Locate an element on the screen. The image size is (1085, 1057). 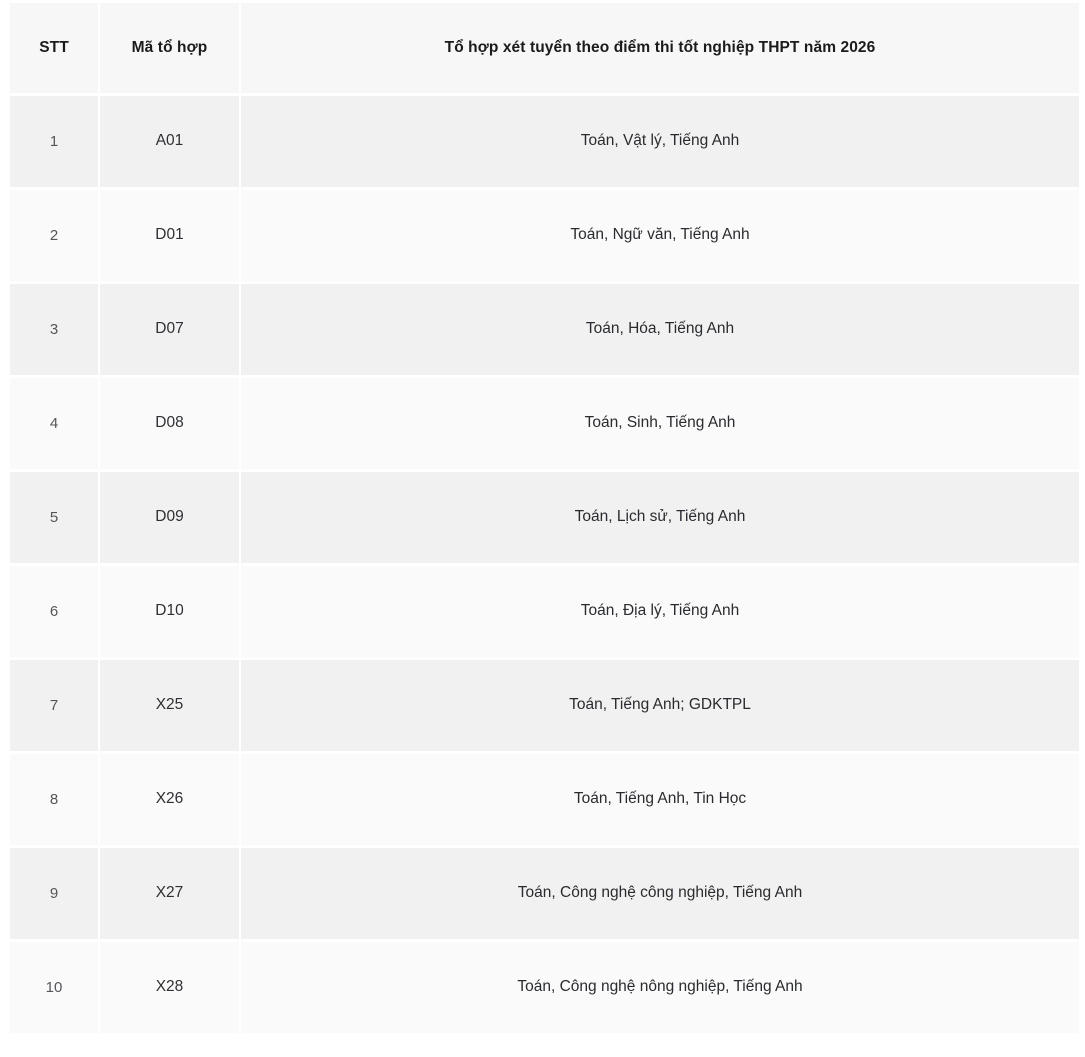
cell-code: D08 is located at coordinates (169, 423).